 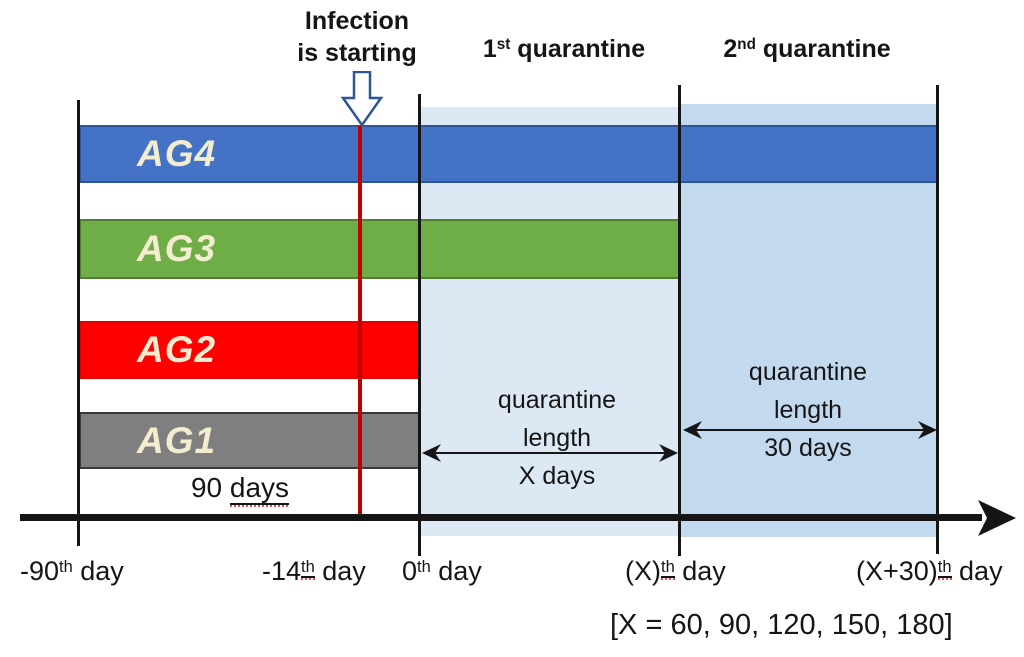 I want to click on timeline-start-line, so click(x=78, y=323).